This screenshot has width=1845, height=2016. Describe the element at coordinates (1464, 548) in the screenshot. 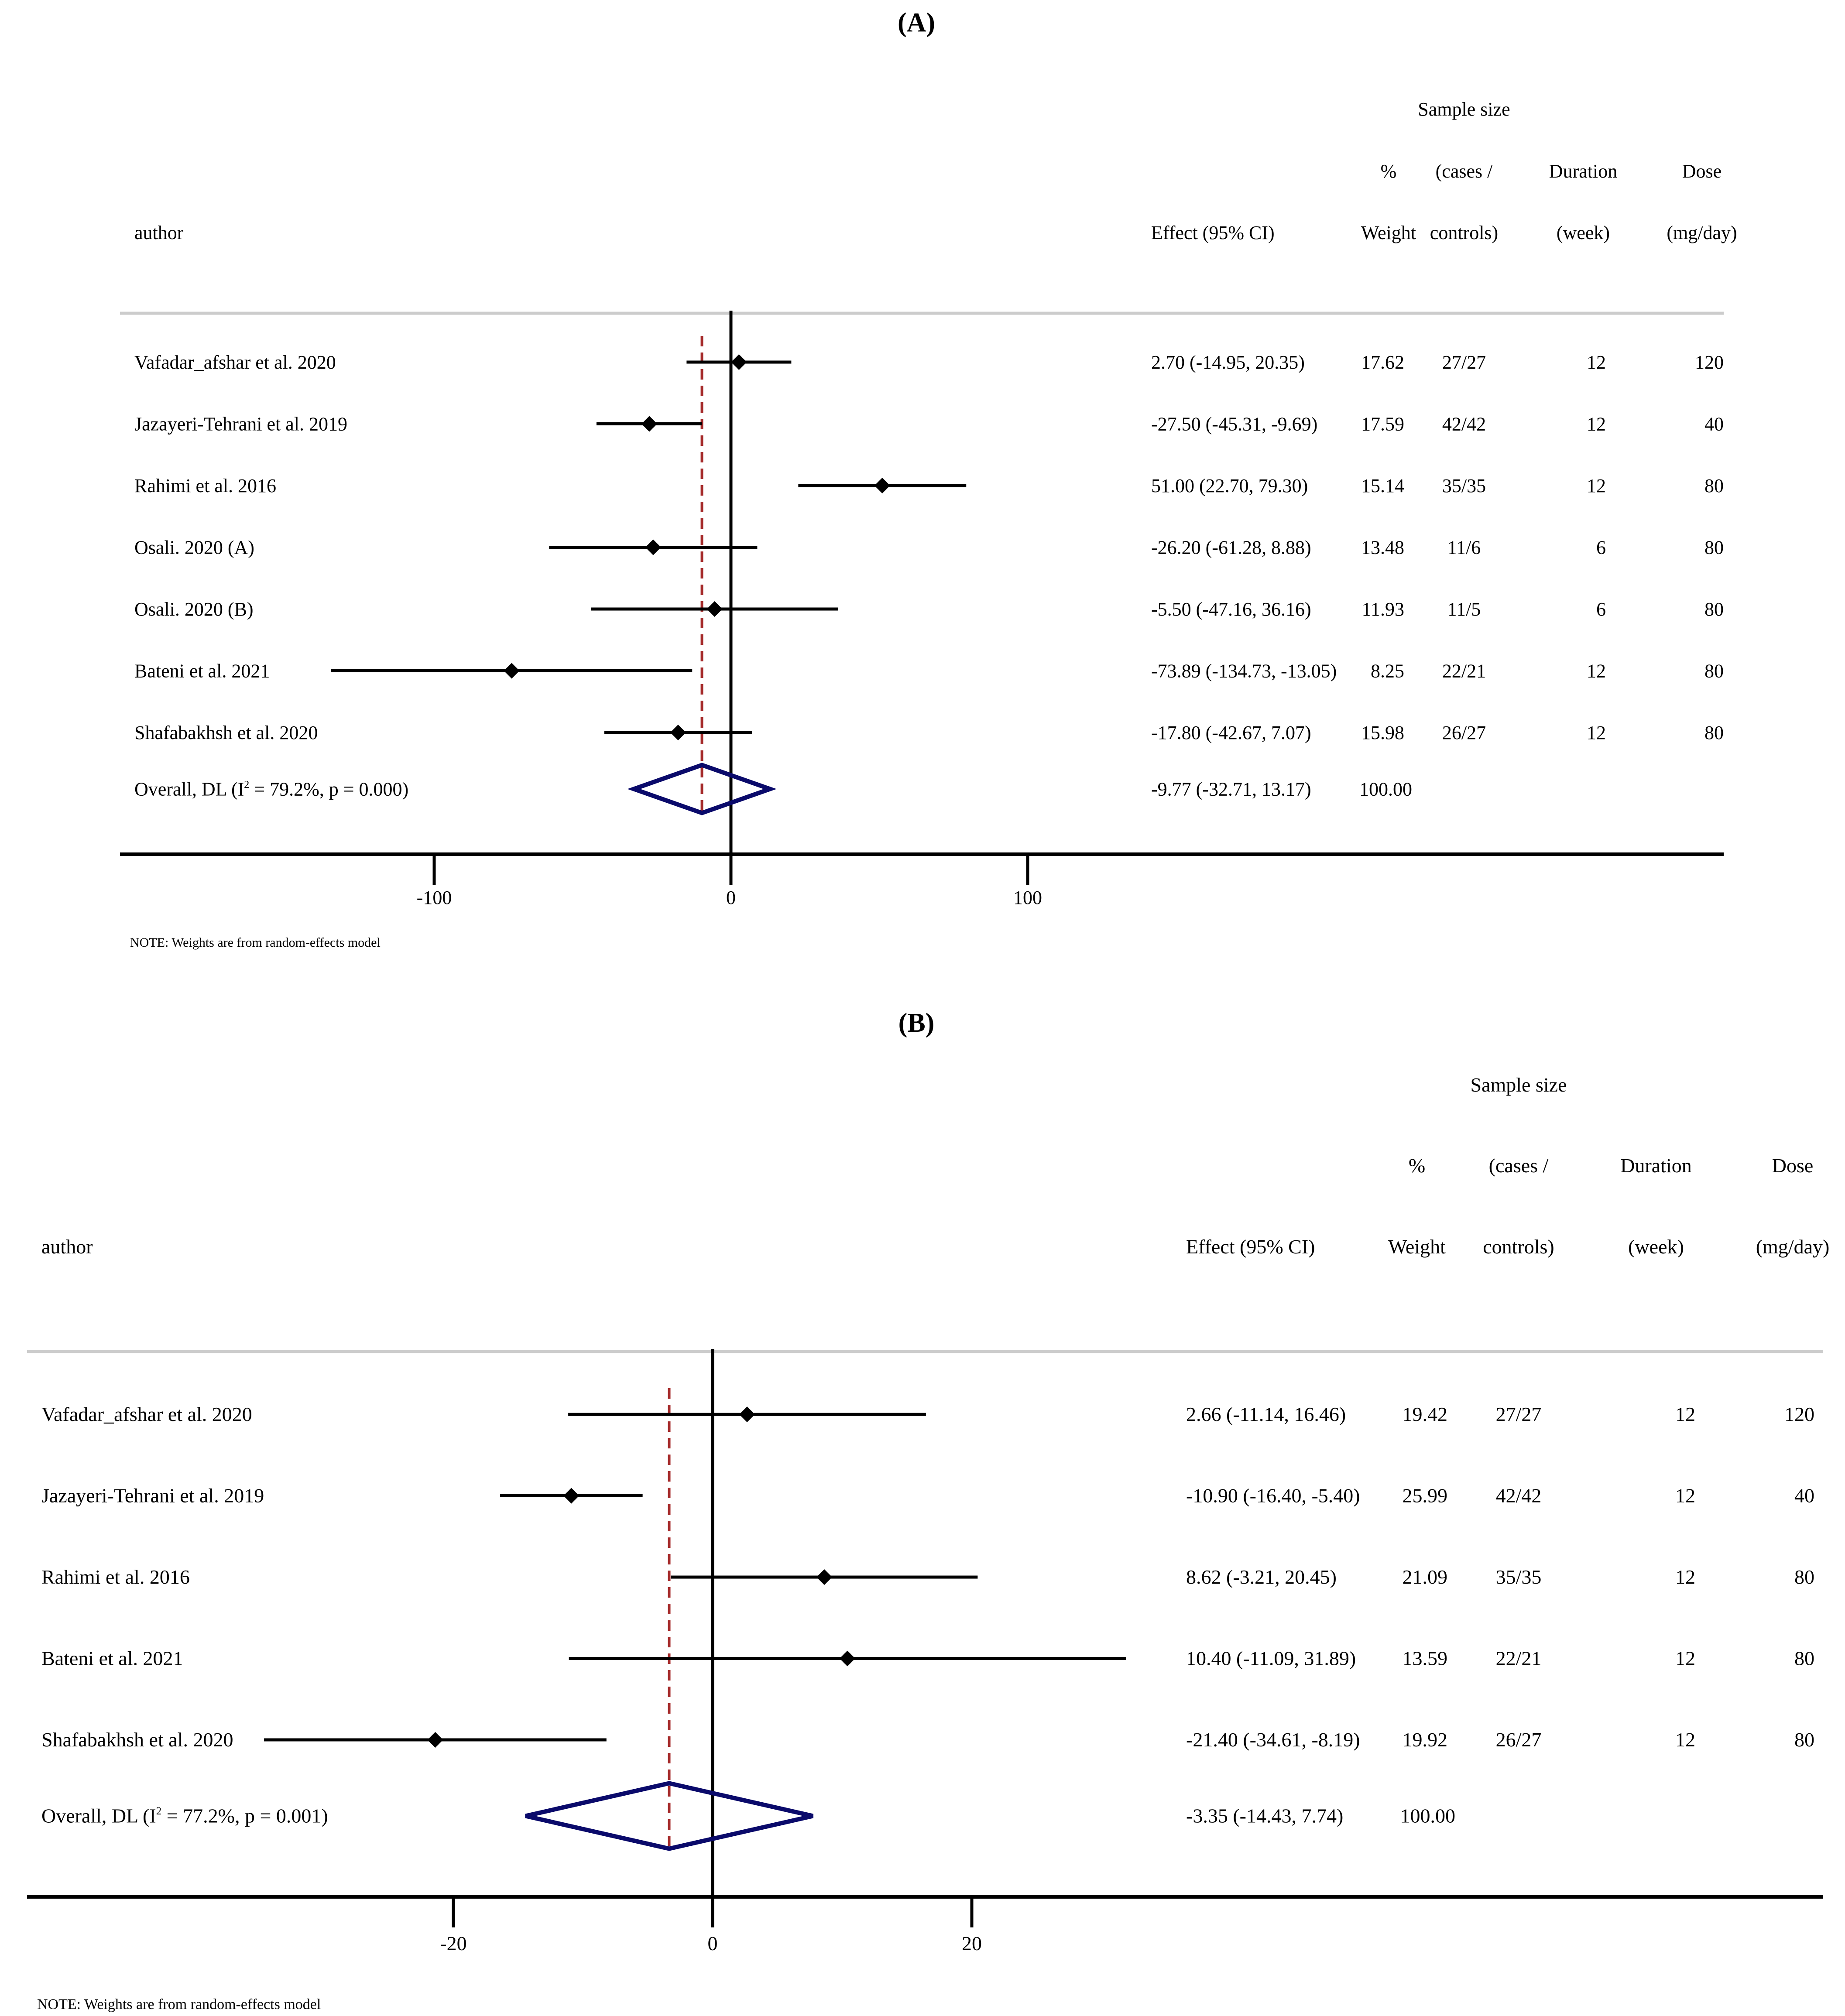

I see `study-sample-size: 11/6` at that location.